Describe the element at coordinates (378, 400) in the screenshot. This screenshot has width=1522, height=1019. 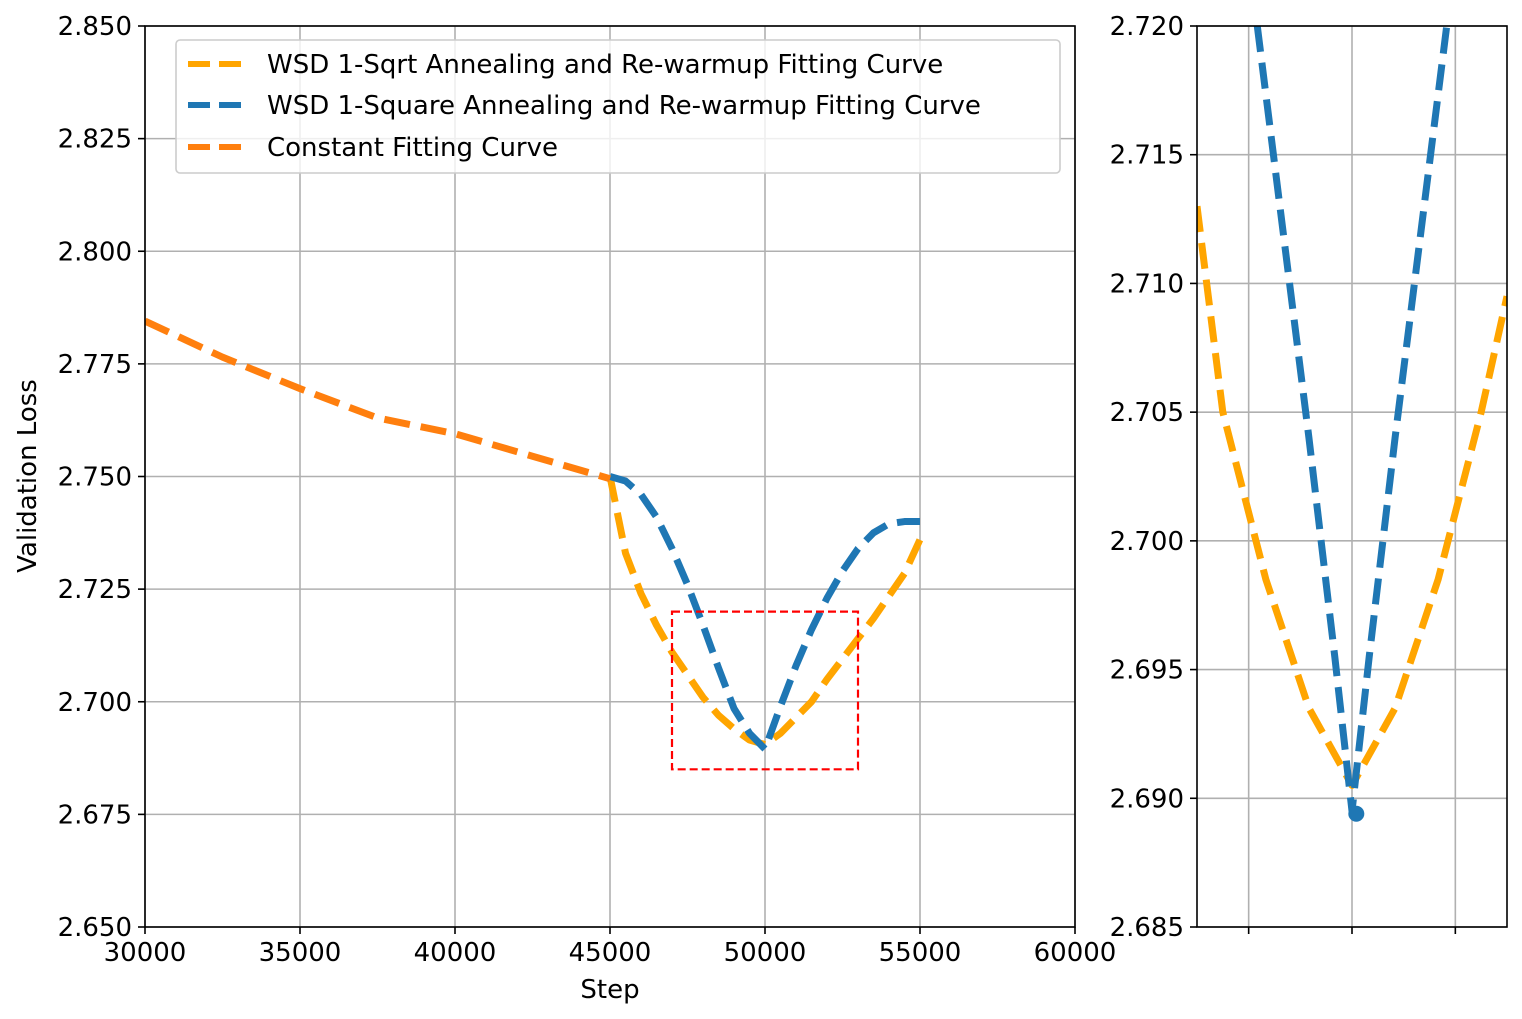
I see `main-series-constant-fitting-curve` at that location.